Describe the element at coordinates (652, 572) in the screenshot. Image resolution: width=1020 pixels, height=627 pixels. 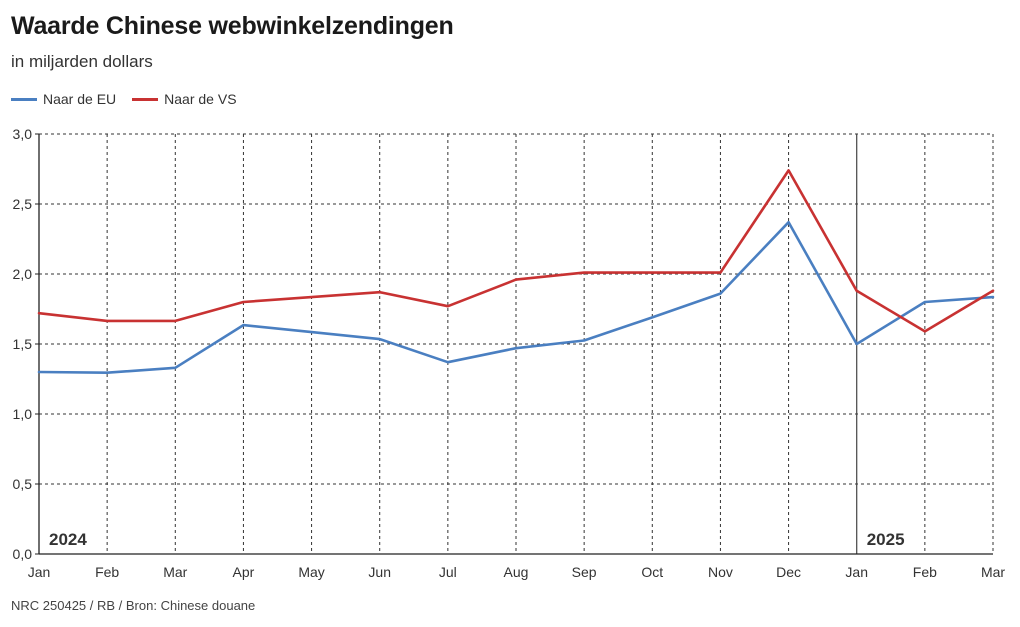
I see `x-tick-label: Oct` at that location.